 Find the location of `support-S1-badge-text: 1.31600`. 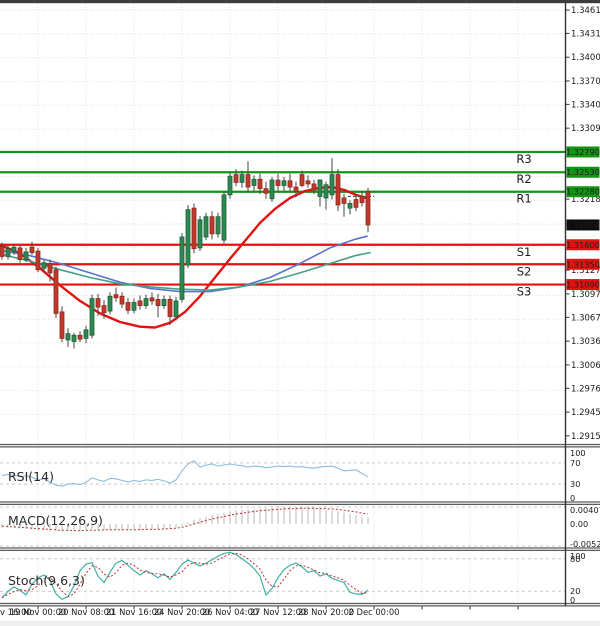

support-S1-badge-text: 1.31600 is located at coordinates (583, 245).